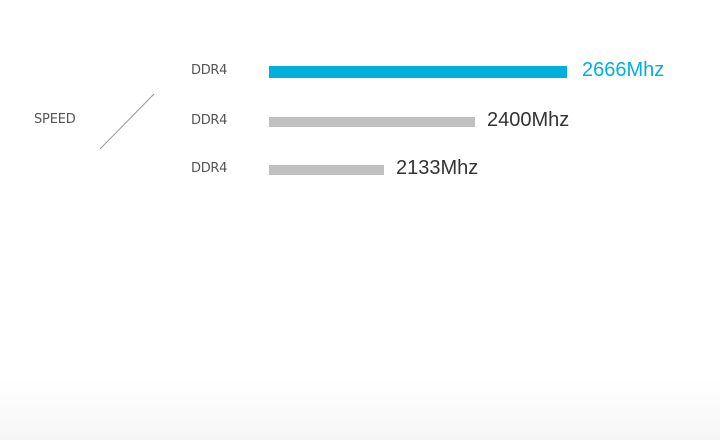 Image resolution: width=720 pixels, height=440 pixels. Describe the element at coordinates (55, 119) in the screenshot. I see `speed-axis-label: SPEED` at that location.